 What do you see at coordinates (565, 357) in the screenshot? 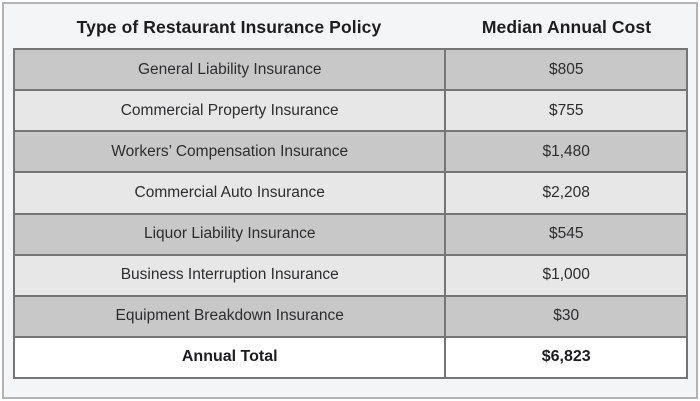
I see `total-cost: $6,823` at bounding box center [565, 357].